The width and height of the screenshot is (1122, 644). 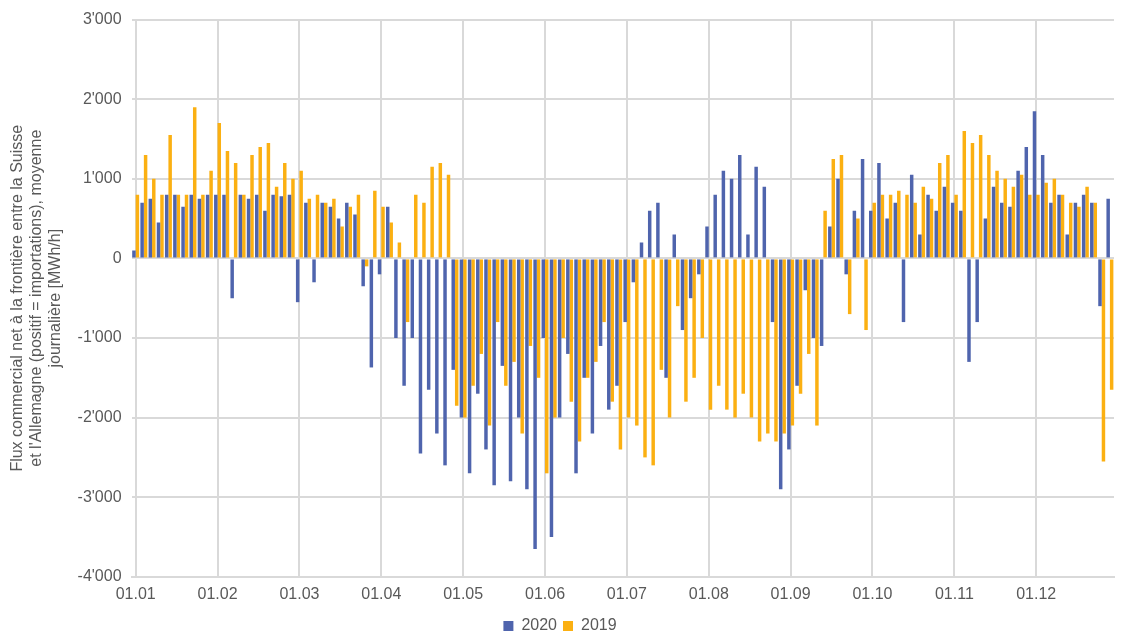 I want to click on y-axis-title: Flux commercial net à la frontière entre la Suisse et l'Allemagne (positif = importations), moyenne journalière [MWh/h], so click(x=36, y=298).